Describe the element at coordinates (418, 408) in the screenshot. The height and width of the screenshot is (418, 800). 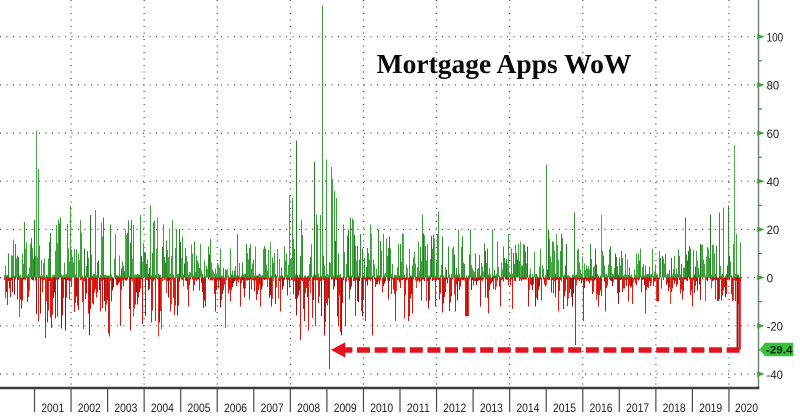
I see `svg-text: 2011` at that location.